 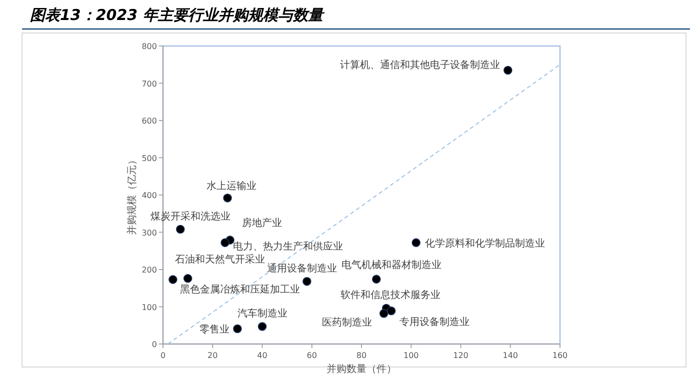 What do you see at coordinates (190, 216) in the screenshot?
I see `annotation: 煤炭开采和洗选业` at bounding box center [190, 216].